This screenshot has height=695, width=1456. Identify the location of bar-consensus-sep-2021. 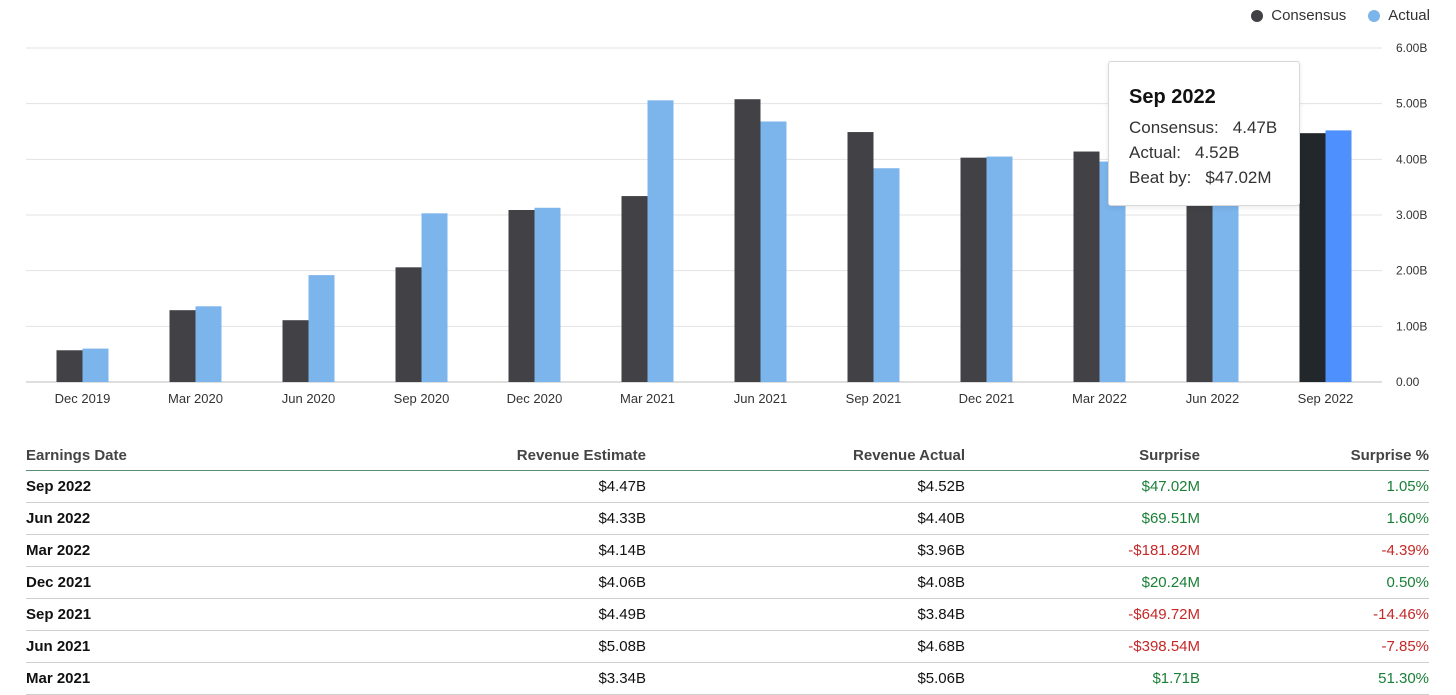
(860, 257).